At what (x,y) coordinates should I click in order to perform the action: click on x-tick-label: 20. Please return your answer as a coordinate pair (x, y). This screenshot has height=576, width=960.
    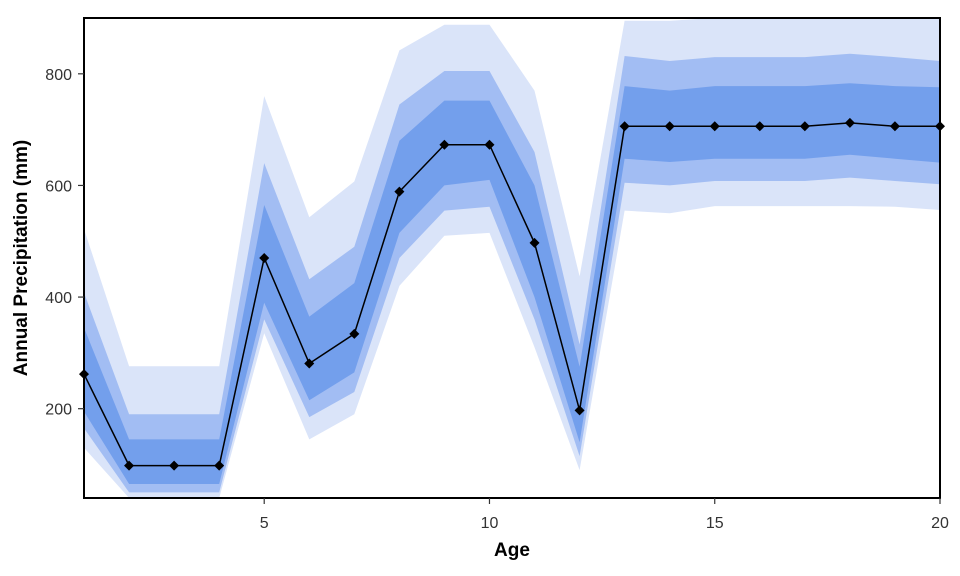
    Looking at the image, I should click on (940, 523).